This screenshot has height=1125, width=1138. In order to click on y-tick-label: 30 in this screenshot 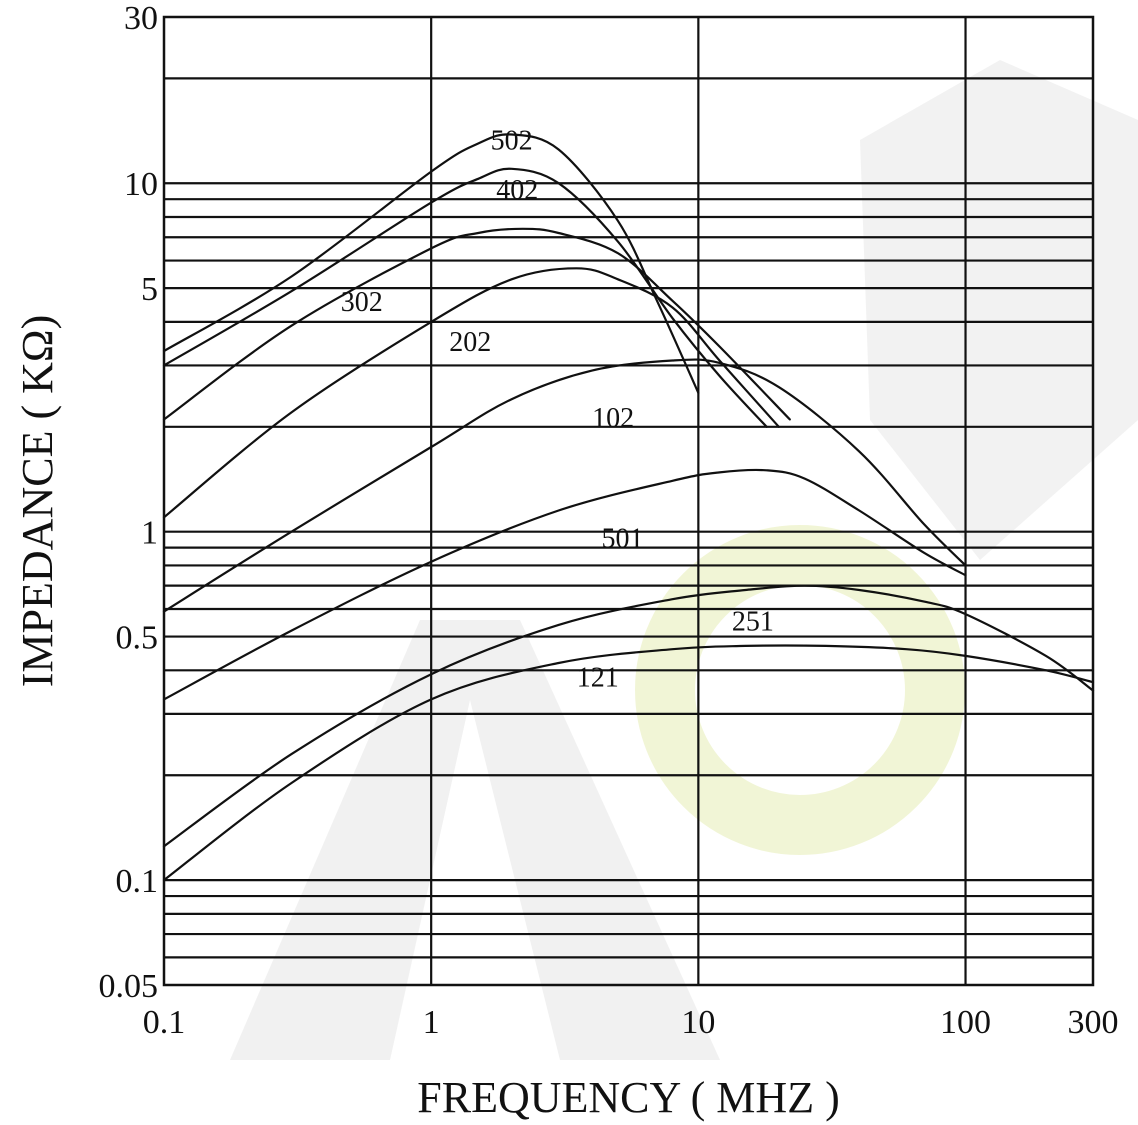, I will do `click(141, 18)`.